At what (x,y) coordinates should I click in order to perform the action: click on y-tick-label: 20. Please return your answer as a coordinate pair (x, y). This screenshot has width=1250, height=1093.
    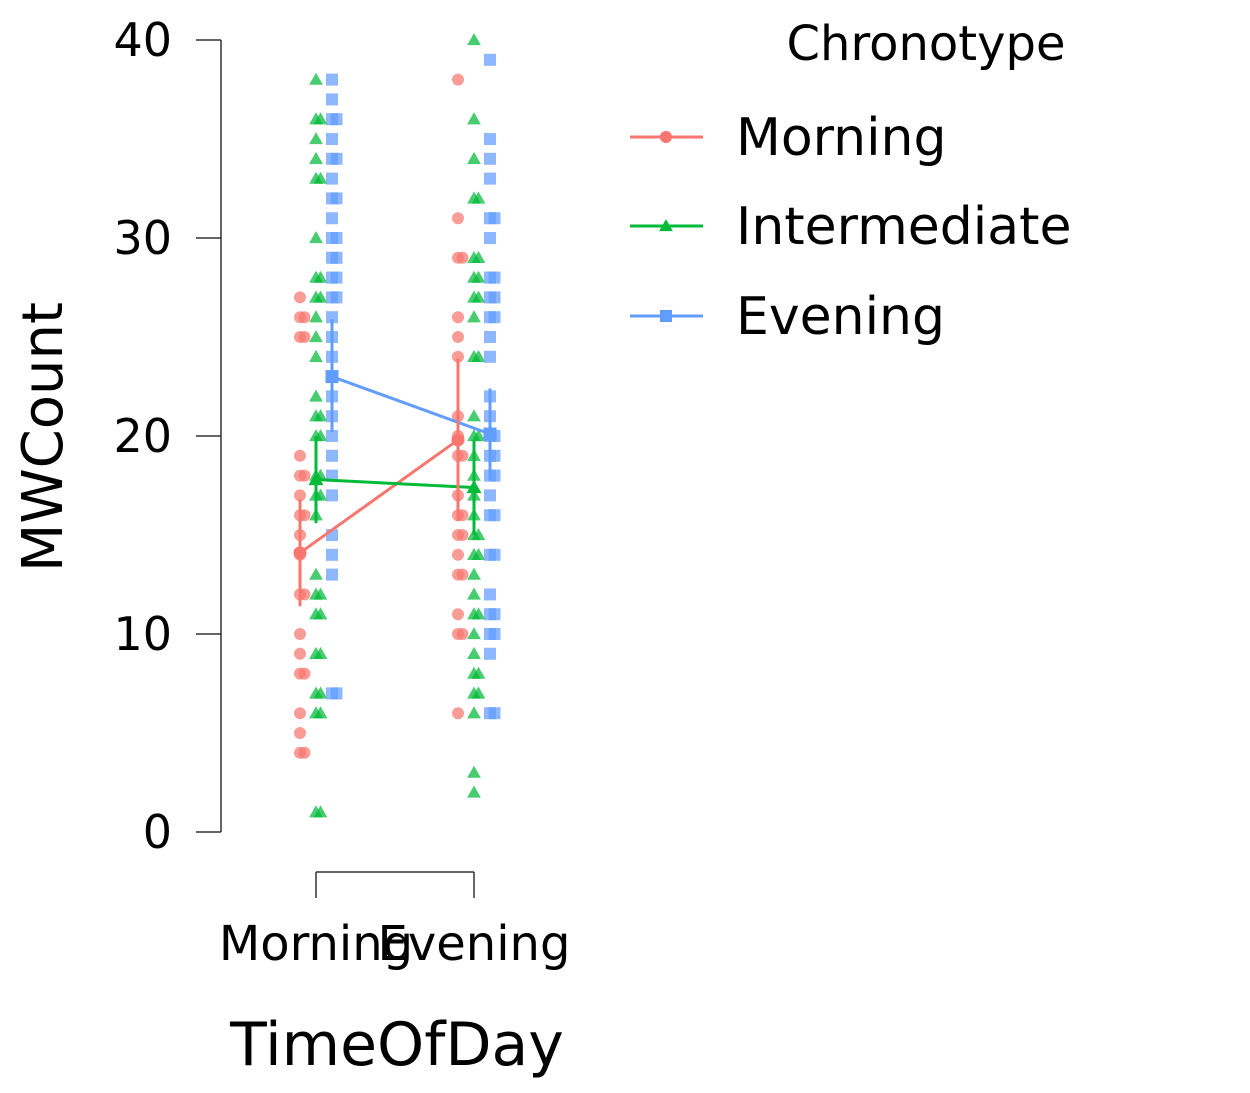
    Looking at the image, I should click on (142, 436).